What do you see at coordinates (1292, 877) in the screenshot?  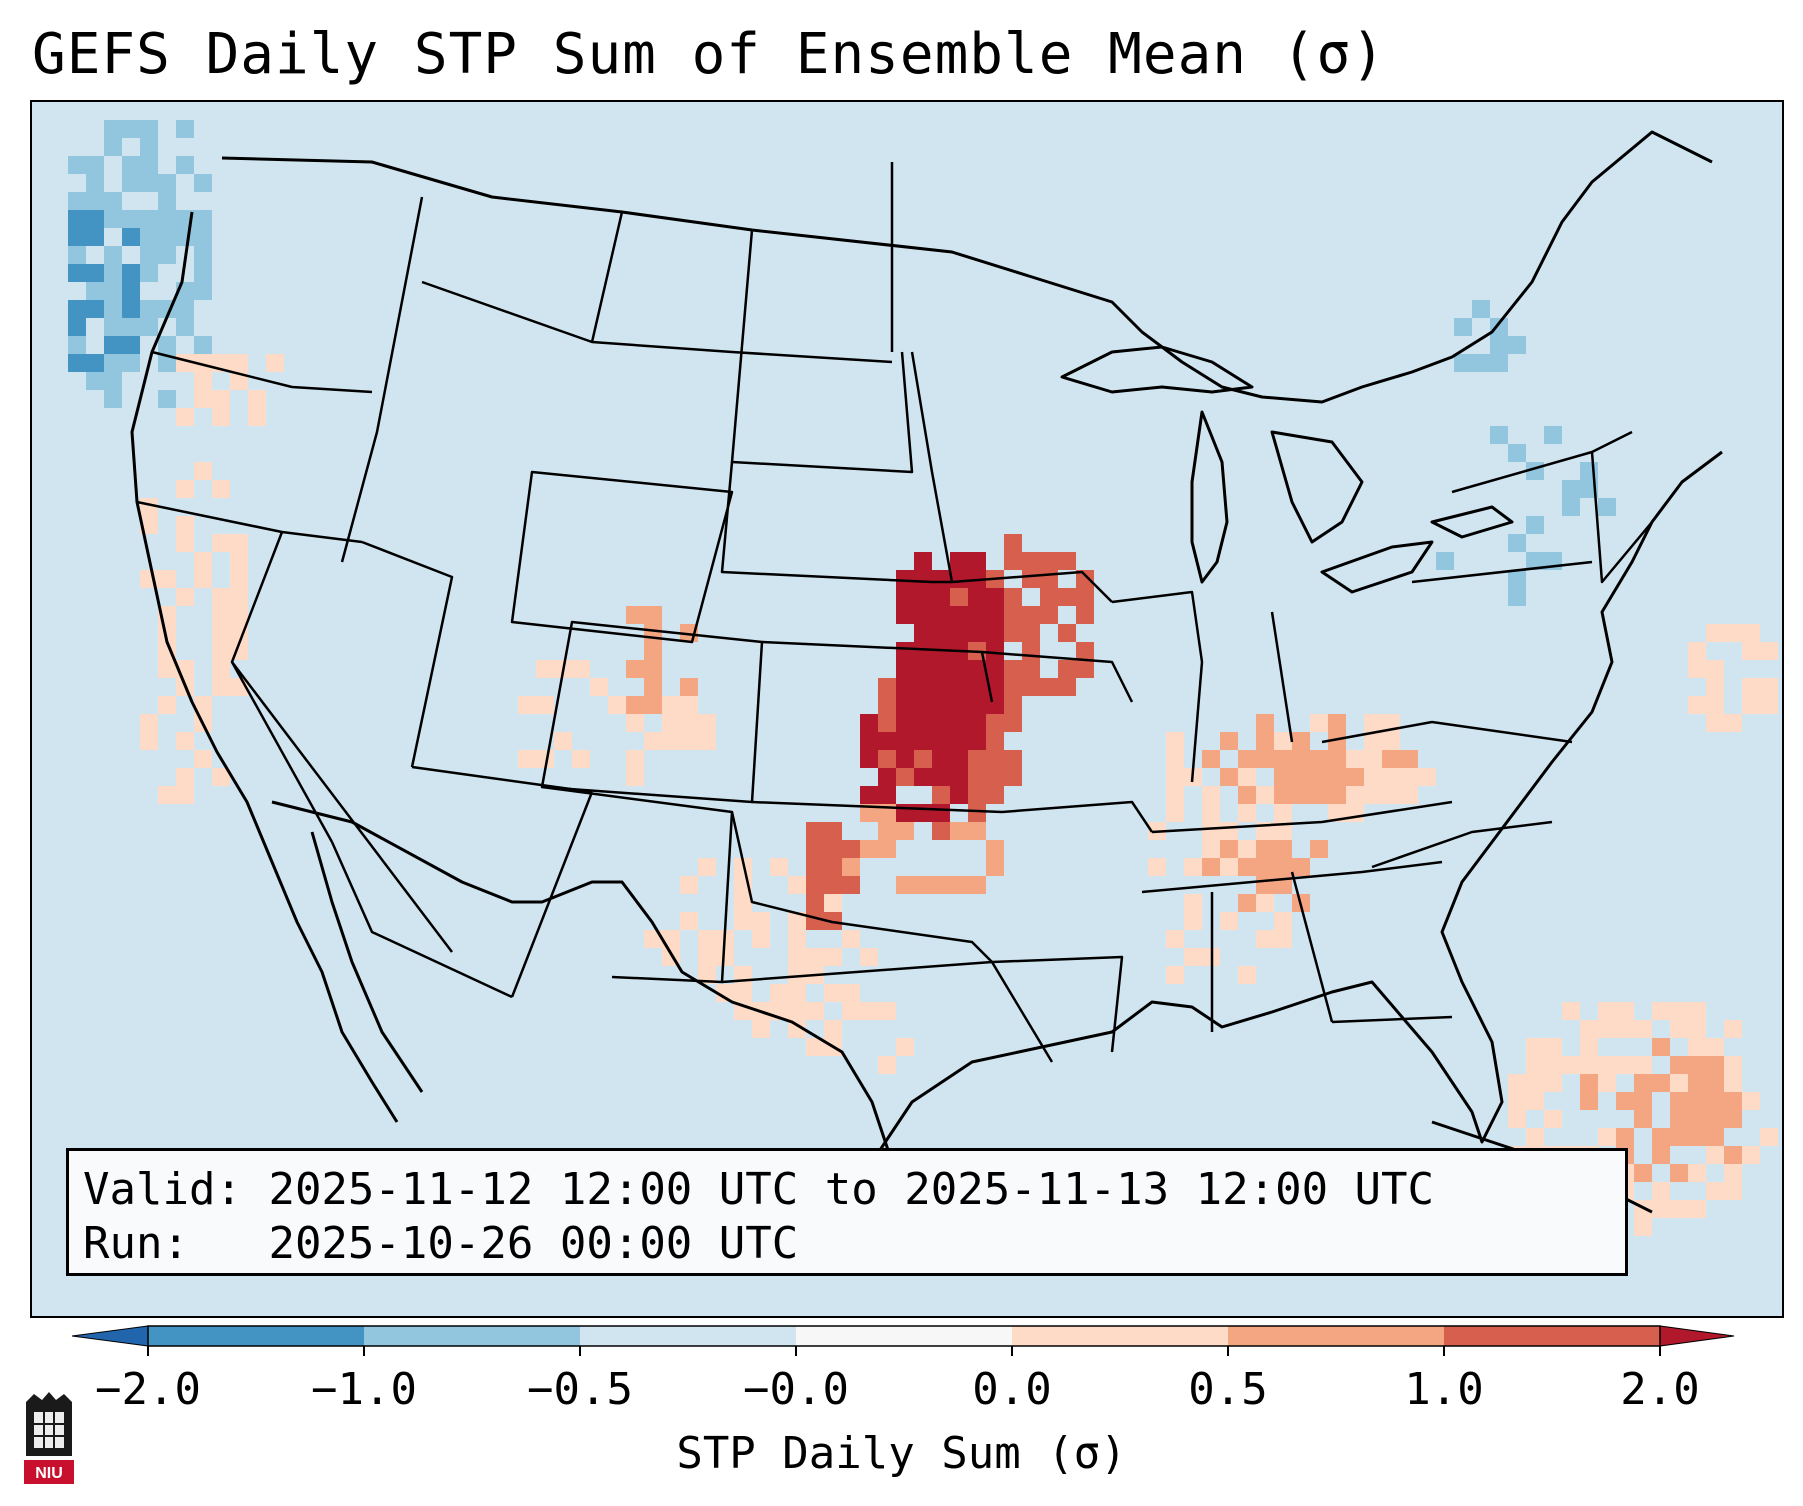 I see `tn-ms-line` at bounding box center [1292, 877].